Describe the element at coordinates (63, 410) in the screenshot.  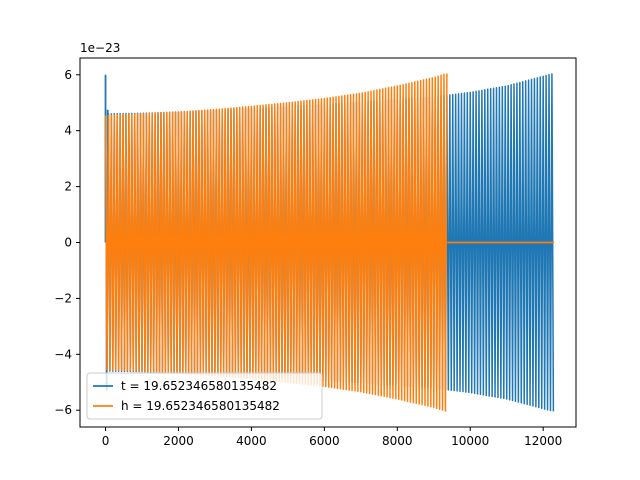
I see `y-tick-label: −6` at that location.